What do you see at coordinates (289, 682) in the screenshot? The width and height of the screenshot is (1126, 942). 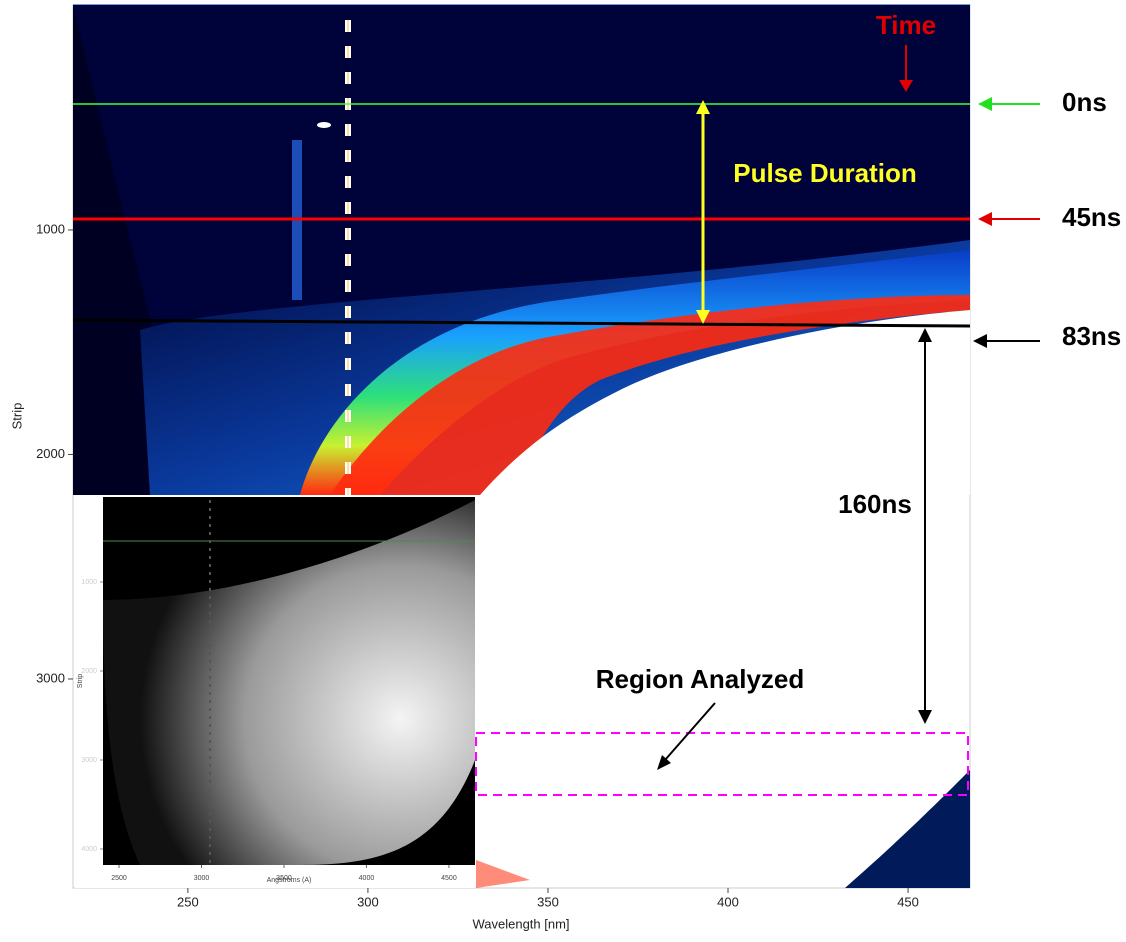 I see `inset-glow` at bounding box center [289, 682].